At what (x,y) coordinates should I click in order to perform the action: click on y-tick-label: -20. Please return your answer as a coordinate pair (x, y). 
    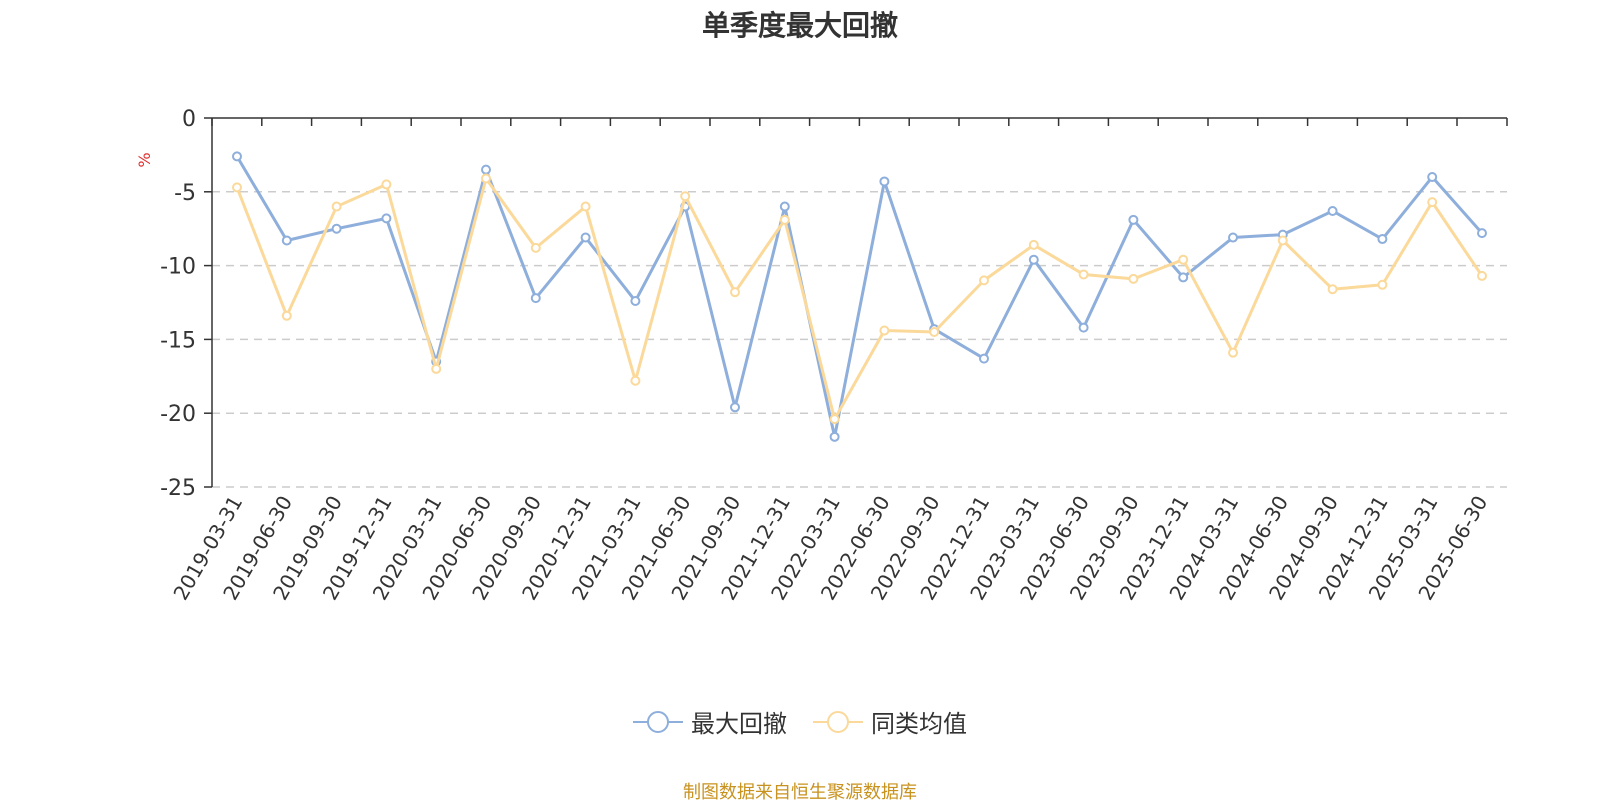
    Looking at the image, I should click on (178, 414).